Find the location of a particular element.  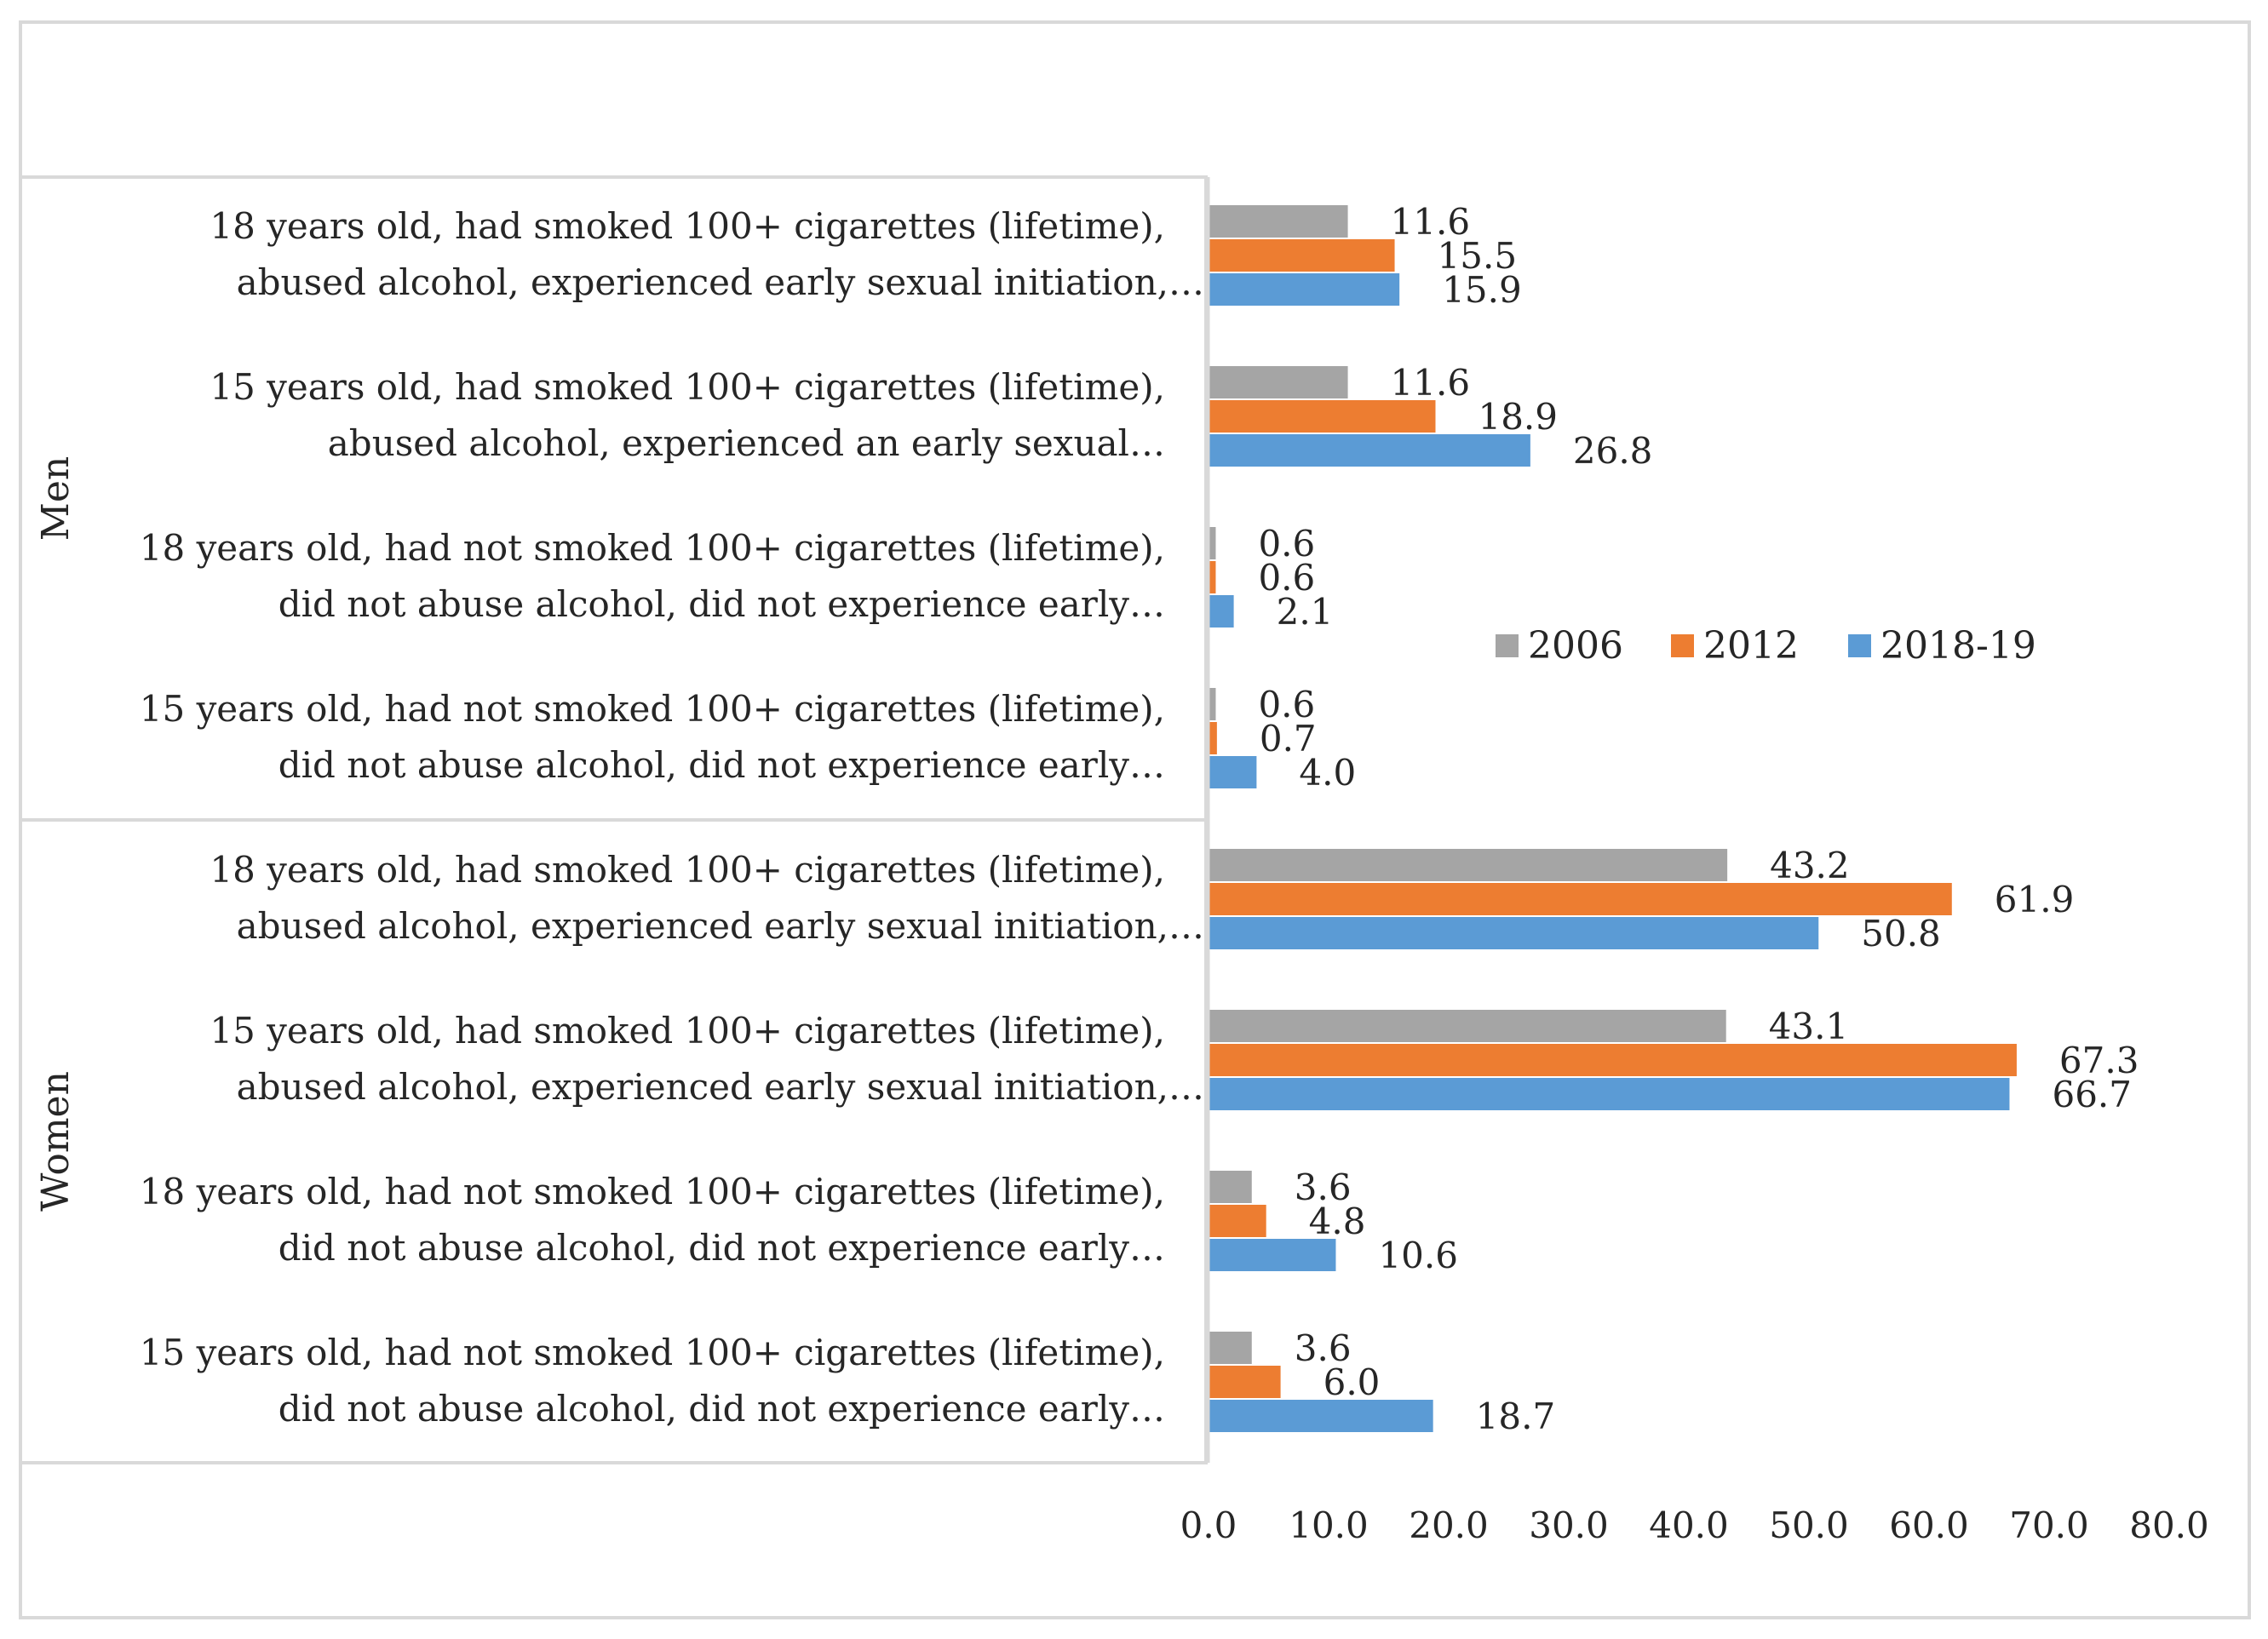

x-tick-label: 40.0 is located at coordinates (1689, 1525).